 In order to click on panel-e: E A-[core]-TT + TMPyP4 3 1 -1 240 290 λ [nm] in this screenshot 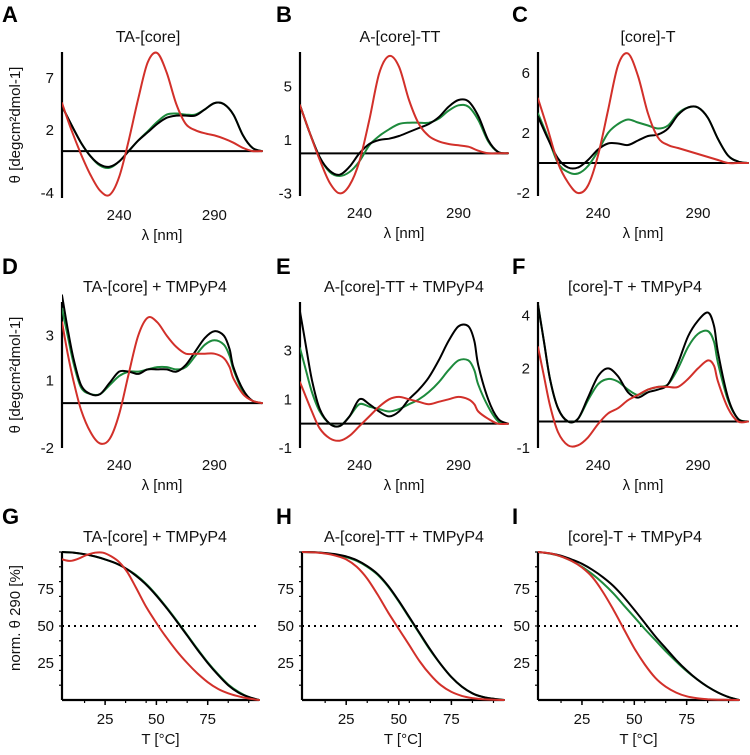, I will do `click(392, 374)`.